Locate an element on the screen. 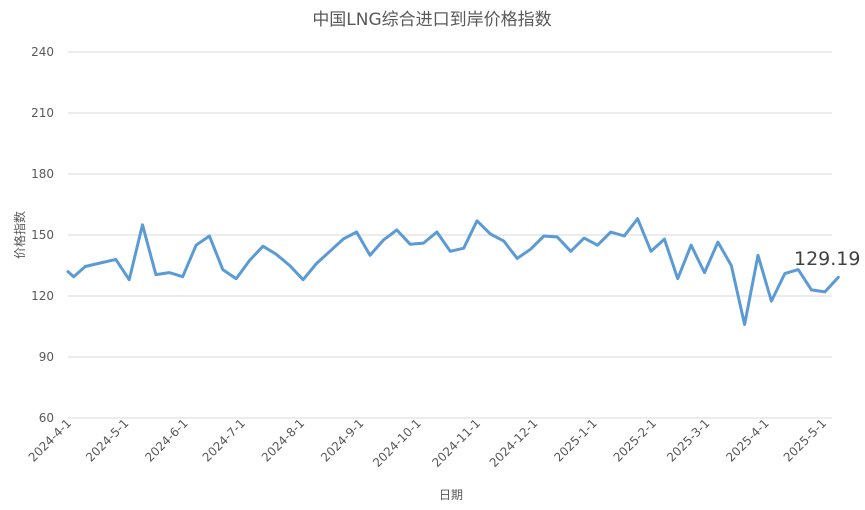 The image size is (865, 510). chart-title: 中国LNG综合进口到岸价格指数 is located at coordinates (431, 20).